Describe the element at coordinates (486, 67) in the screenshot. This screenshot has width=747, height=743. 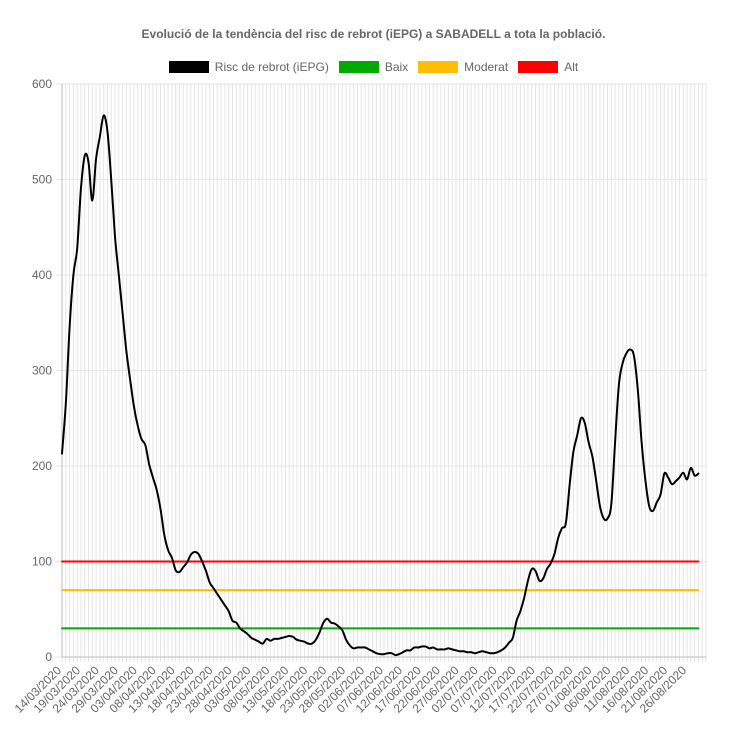
I see `legend-label-moderat: Moderat` at that location.